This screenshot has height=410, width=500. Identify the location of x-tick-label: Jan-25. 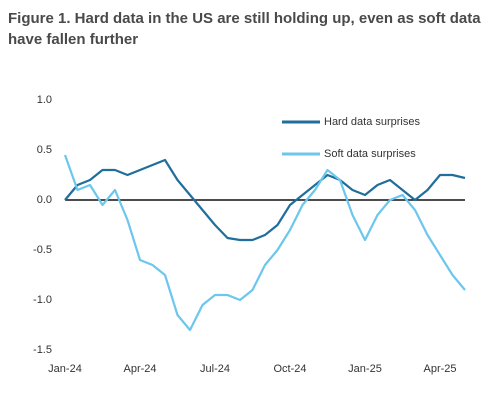
(365, 369).